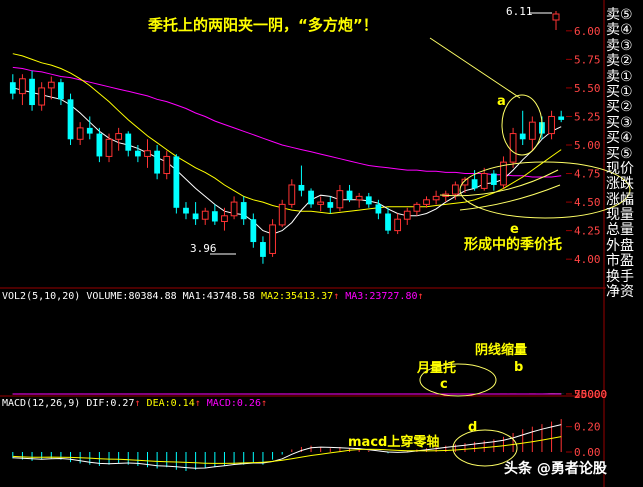  I want to click on price-tick-label: 5.50, so click(587, 88).